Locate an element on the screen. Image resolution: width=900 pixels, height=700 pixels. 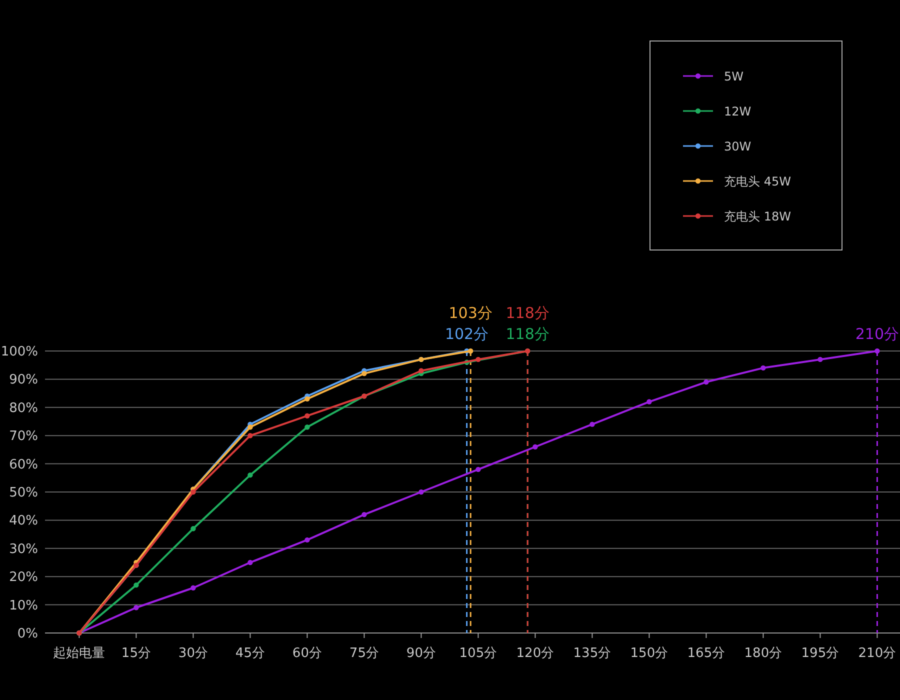
y-tick-label: 10% is located at coordinates (23, 606).